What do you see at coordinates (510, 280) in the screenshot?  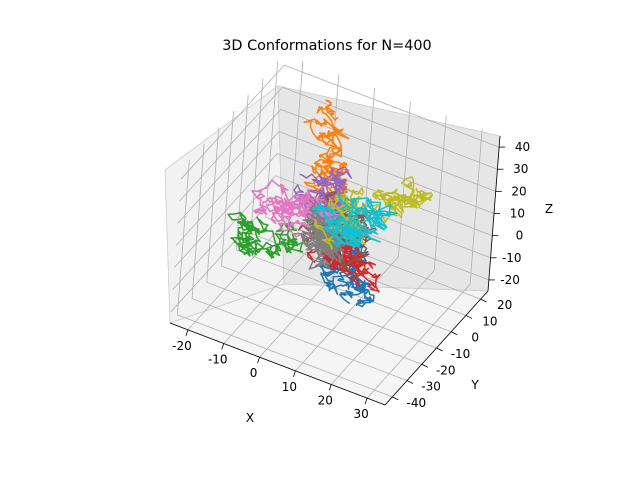 I see `z-tick-label: -20` at bounding box center [510, 280].